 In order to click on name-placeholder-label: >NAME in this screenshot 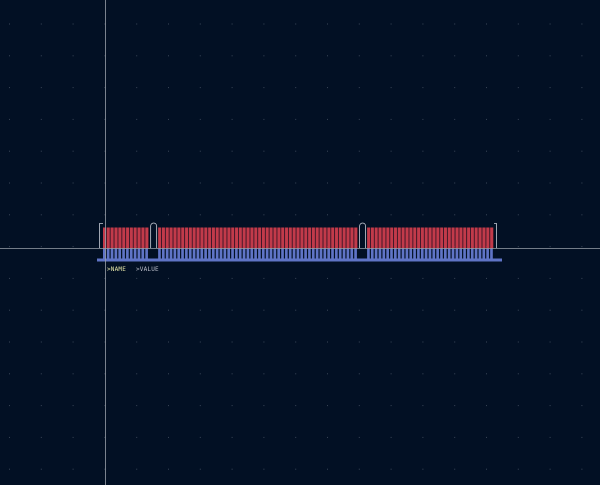, I will do `click(117, 269)`.